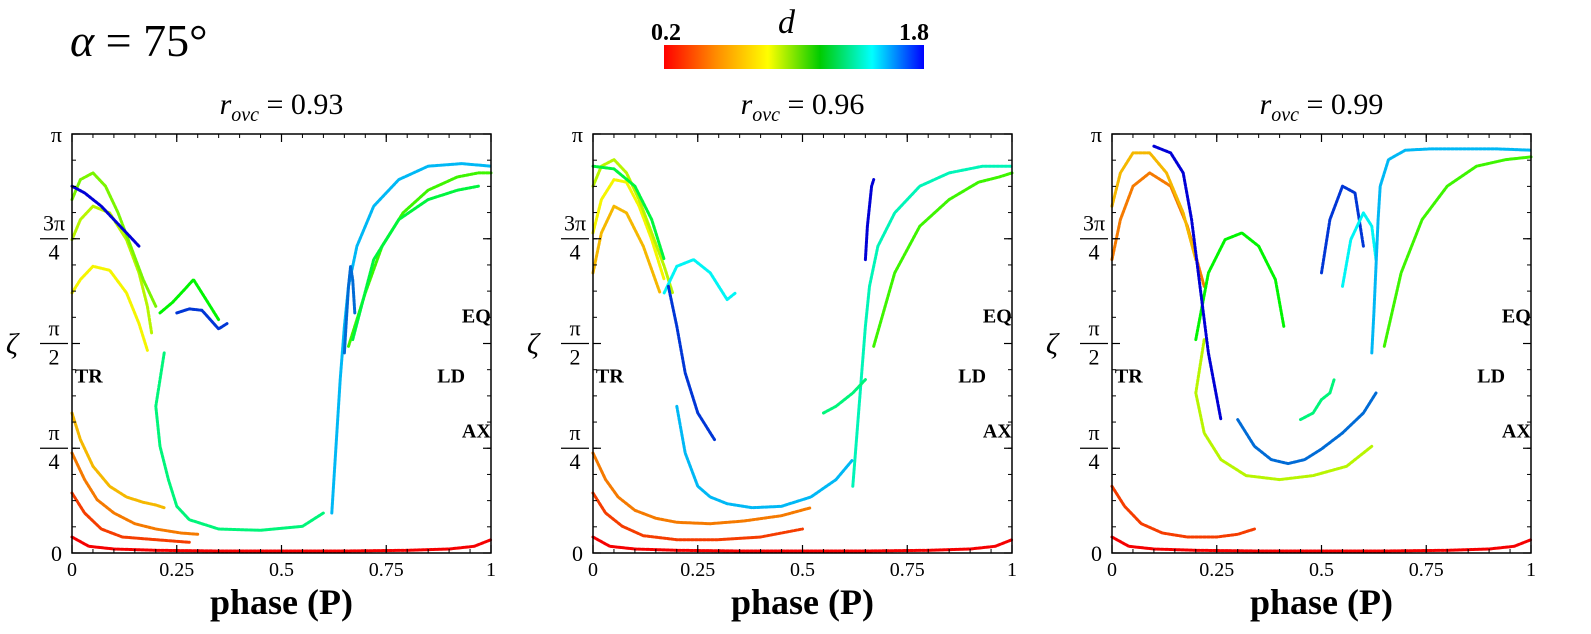  Describe the element at coordinates (301, 104) in the screenshot. I see `title-value: = 0.93` at that location.